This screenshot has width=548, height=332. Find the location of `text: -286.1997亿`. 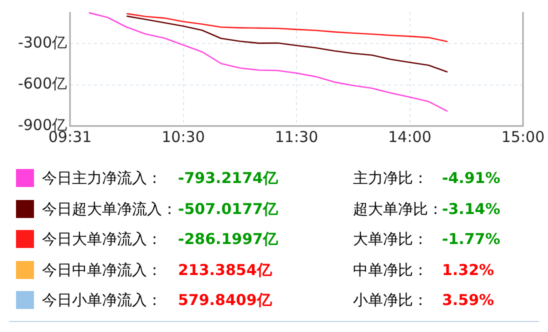

text: -286.1997亿 is located at coordinates (228, 239).